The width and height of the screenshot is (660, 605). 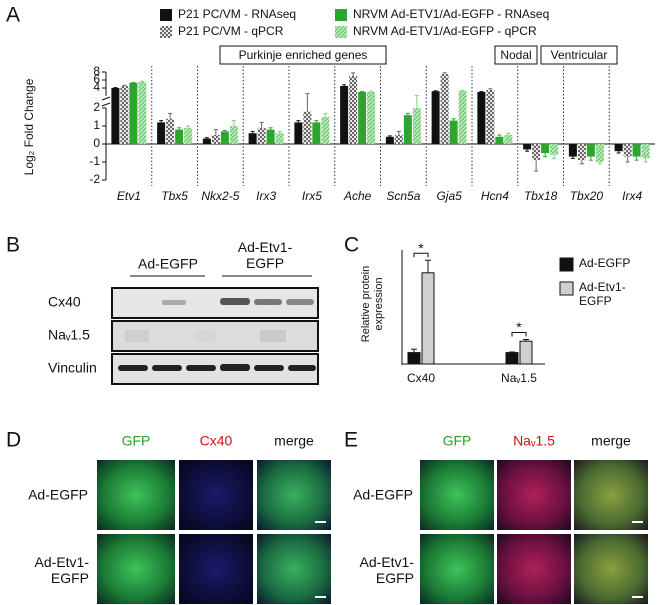 I want to click on x-tick-label: Gja5, so click(x=449, y=196).